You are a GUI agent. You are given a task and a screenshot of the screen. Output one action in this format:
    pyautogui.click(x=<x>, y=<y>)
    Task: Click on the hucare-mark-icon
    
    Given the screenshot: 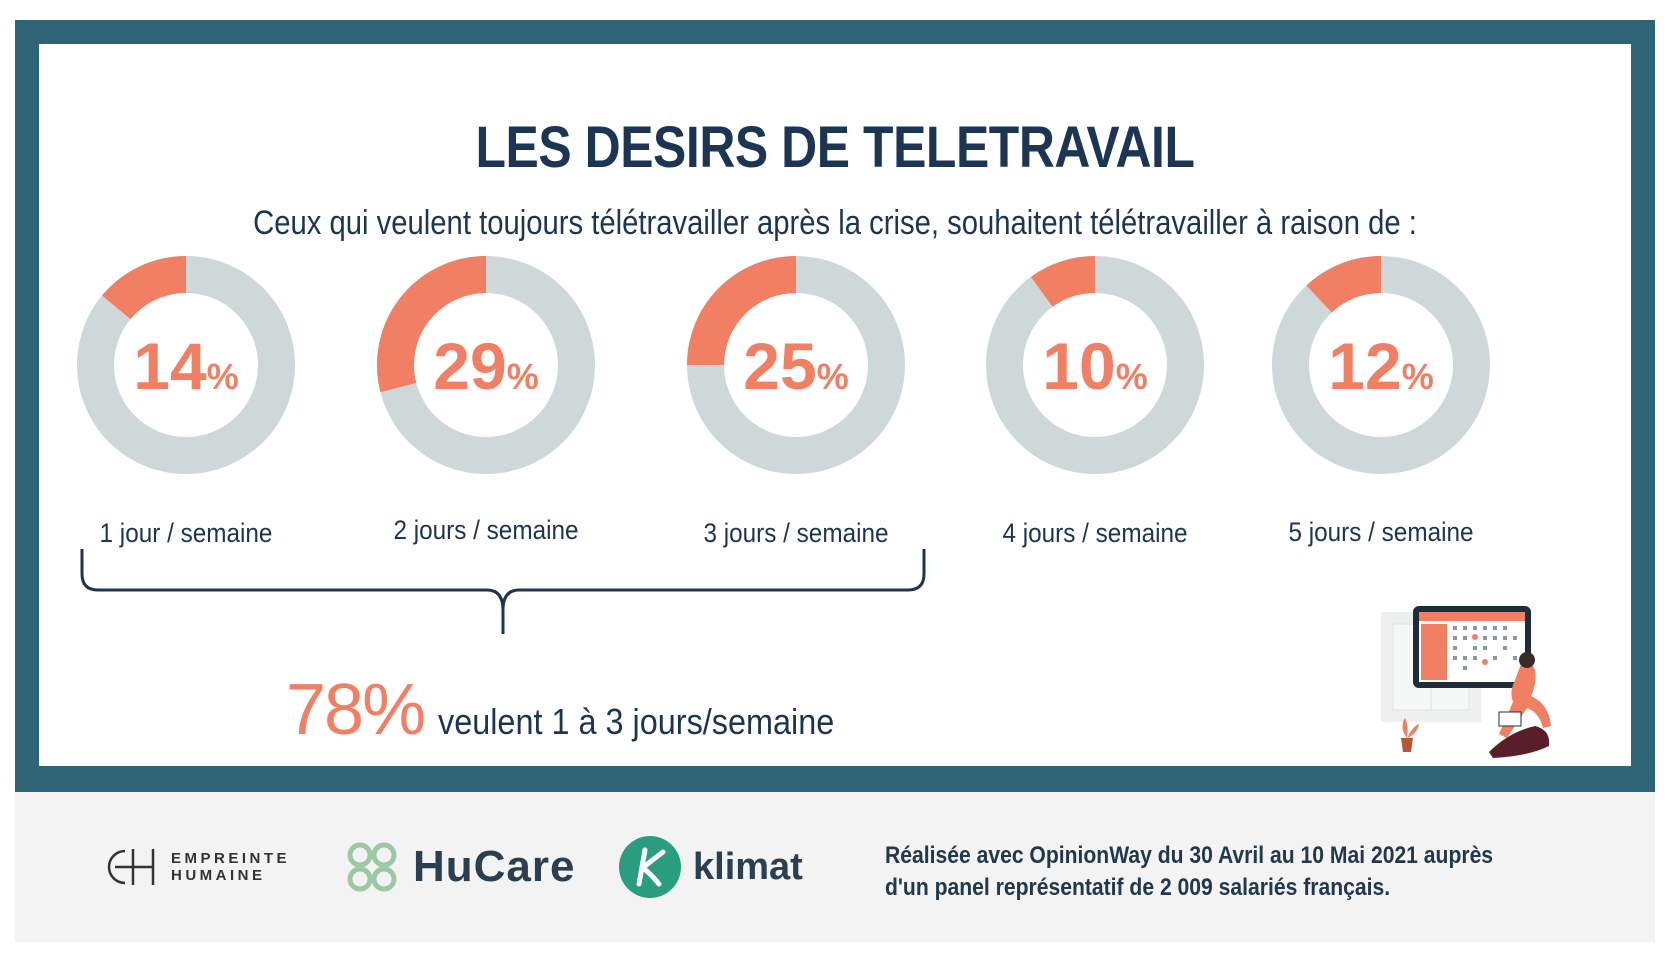 What is the action you would take?
    pyautogui.click(x=372, y=867)
    